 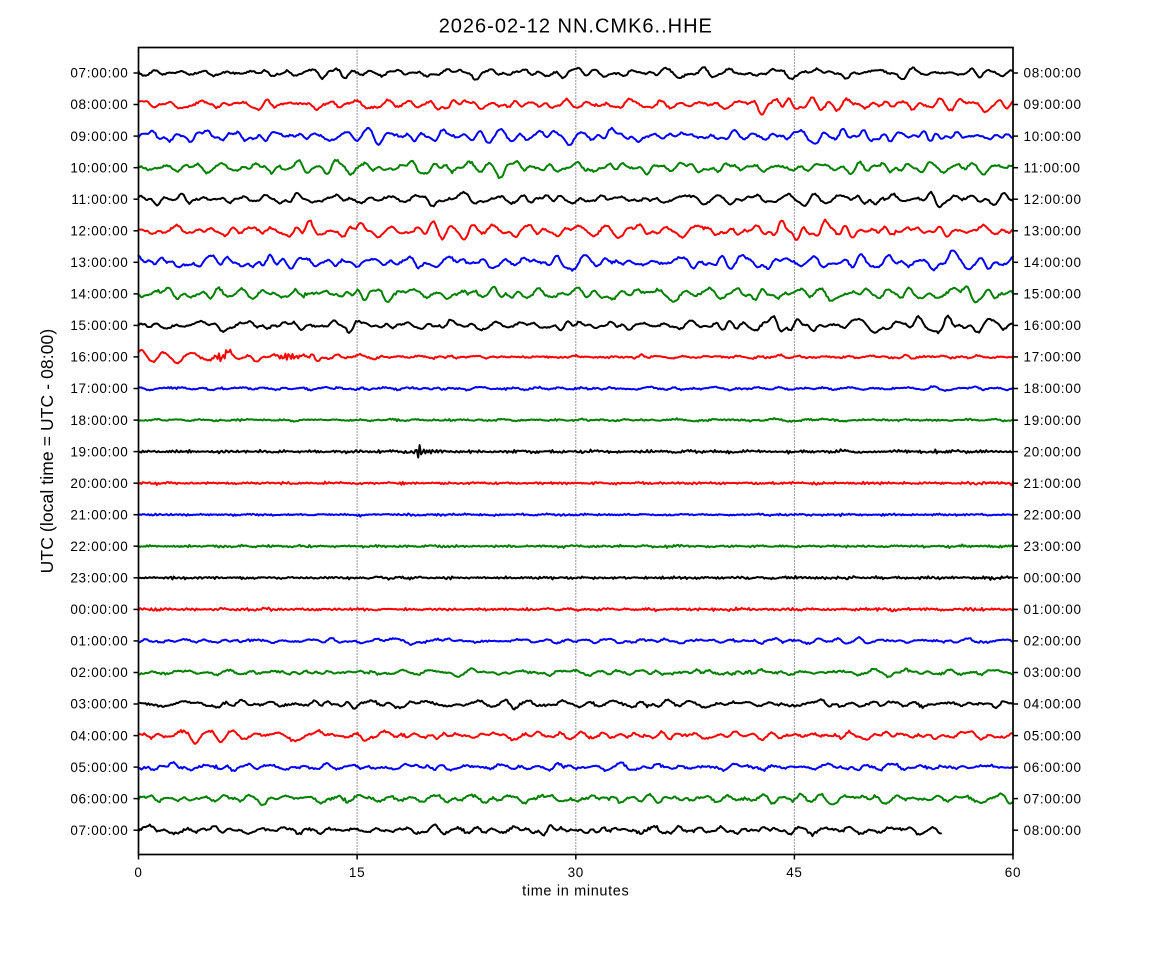 I want to click on svg-text: 60, so click(x=1013, y=872).